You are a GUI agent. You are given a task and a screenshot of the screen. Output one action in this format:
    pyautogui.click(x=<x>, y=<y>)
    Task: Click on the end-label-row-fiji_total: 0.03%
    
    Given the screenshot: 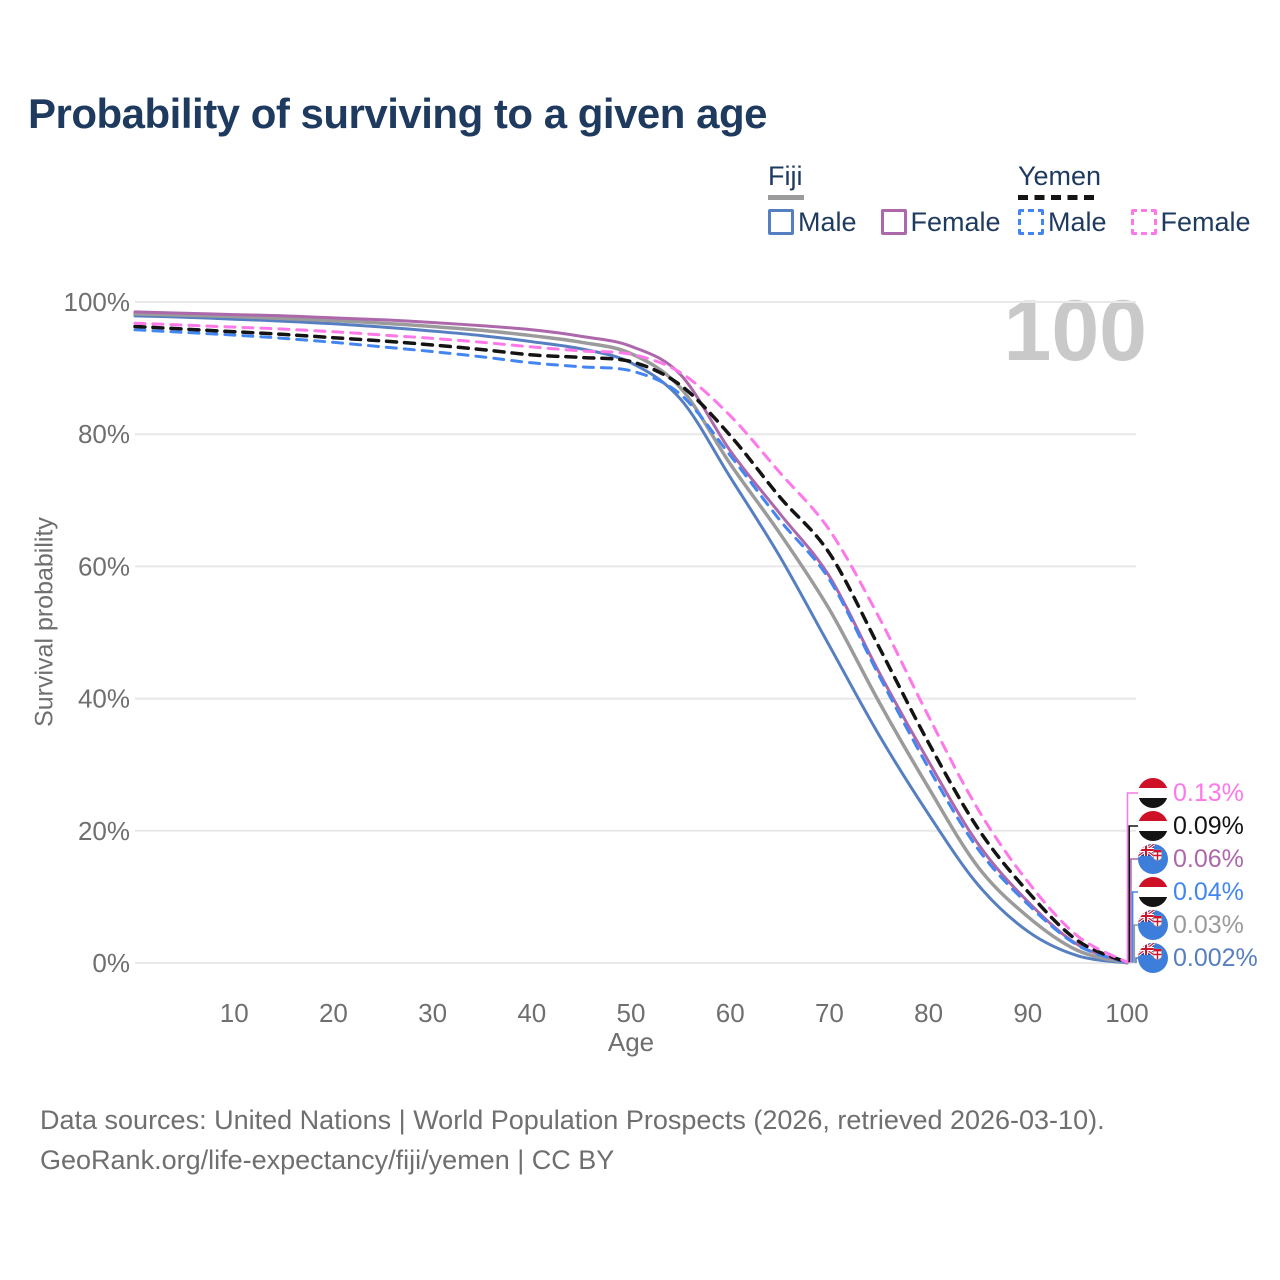 What is the action you would take?
    pyautogui.click(x=1191, y=925)
    